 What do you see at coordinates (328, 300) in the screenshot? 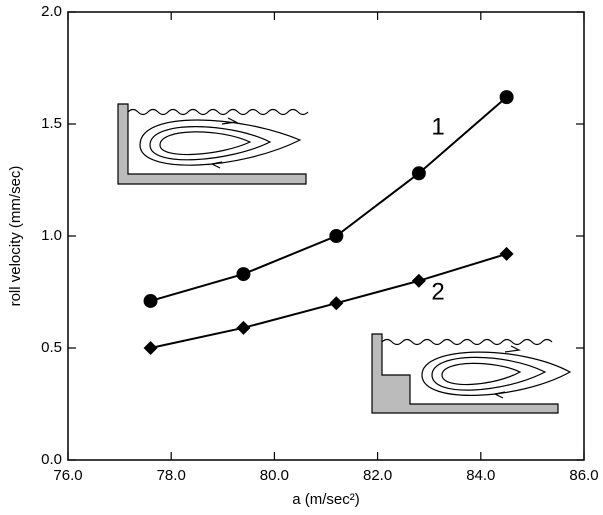
I see `series-line` at bounding box center [328, 300].